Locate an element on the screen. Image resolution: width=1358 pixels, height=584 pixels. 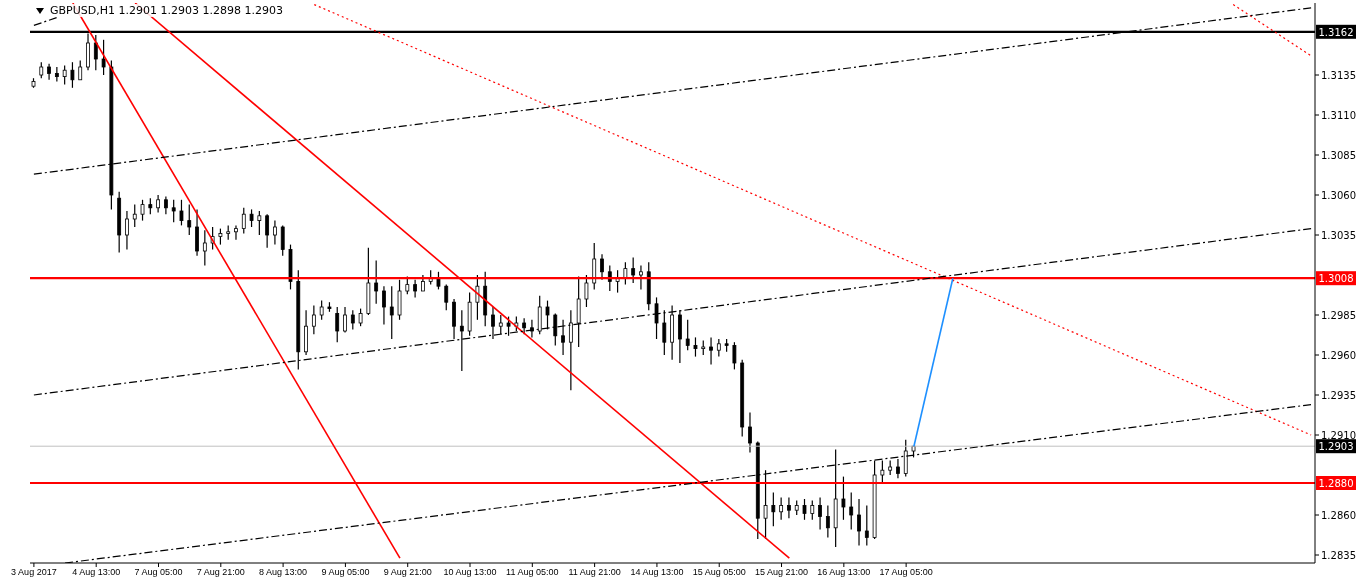
x-tick-label: 15 Aug 21:00 is located at coordinates (782, 572).